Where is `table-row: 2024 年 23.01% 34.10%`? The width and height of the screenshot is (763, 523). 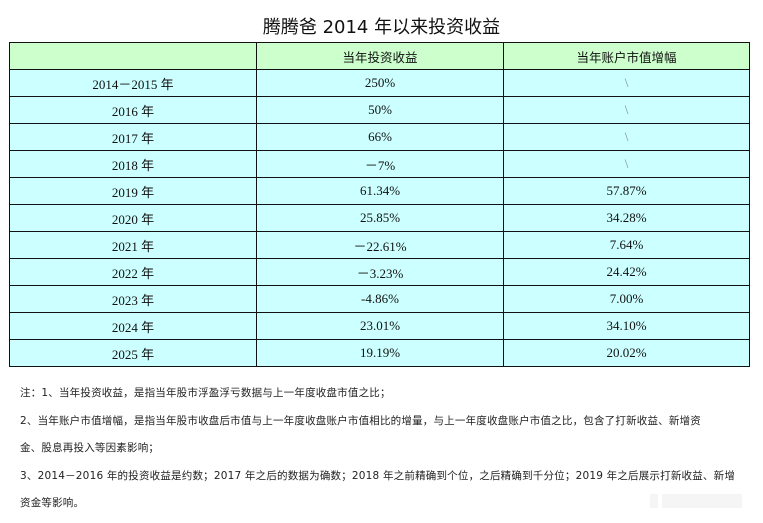 table-row: 2024 年 23.01% 34.10% is located at coordinates (379, 326).